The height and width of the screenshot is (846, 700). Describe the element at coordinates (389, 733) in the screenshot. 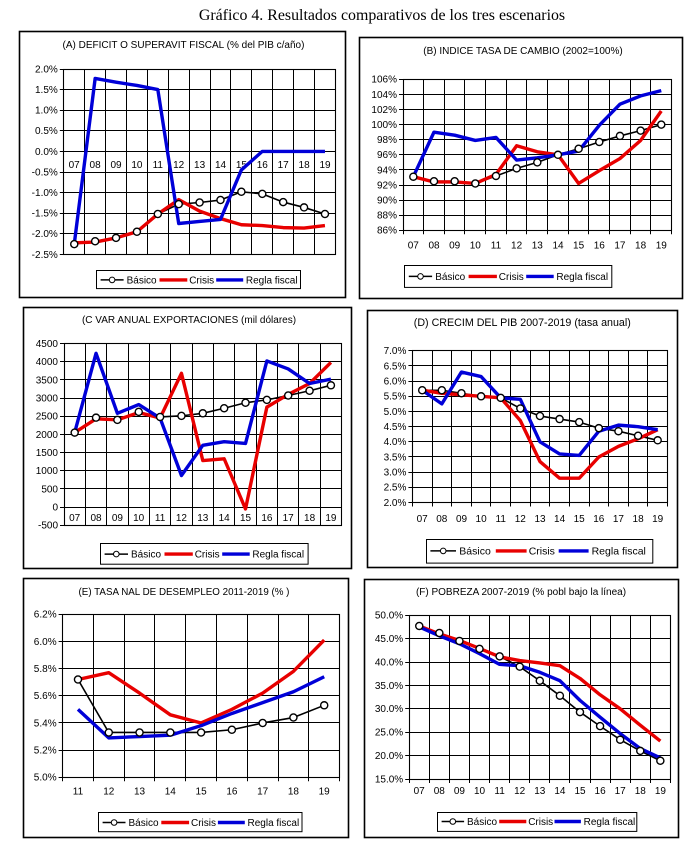

I see `svg-text: 25.0%` at that location.